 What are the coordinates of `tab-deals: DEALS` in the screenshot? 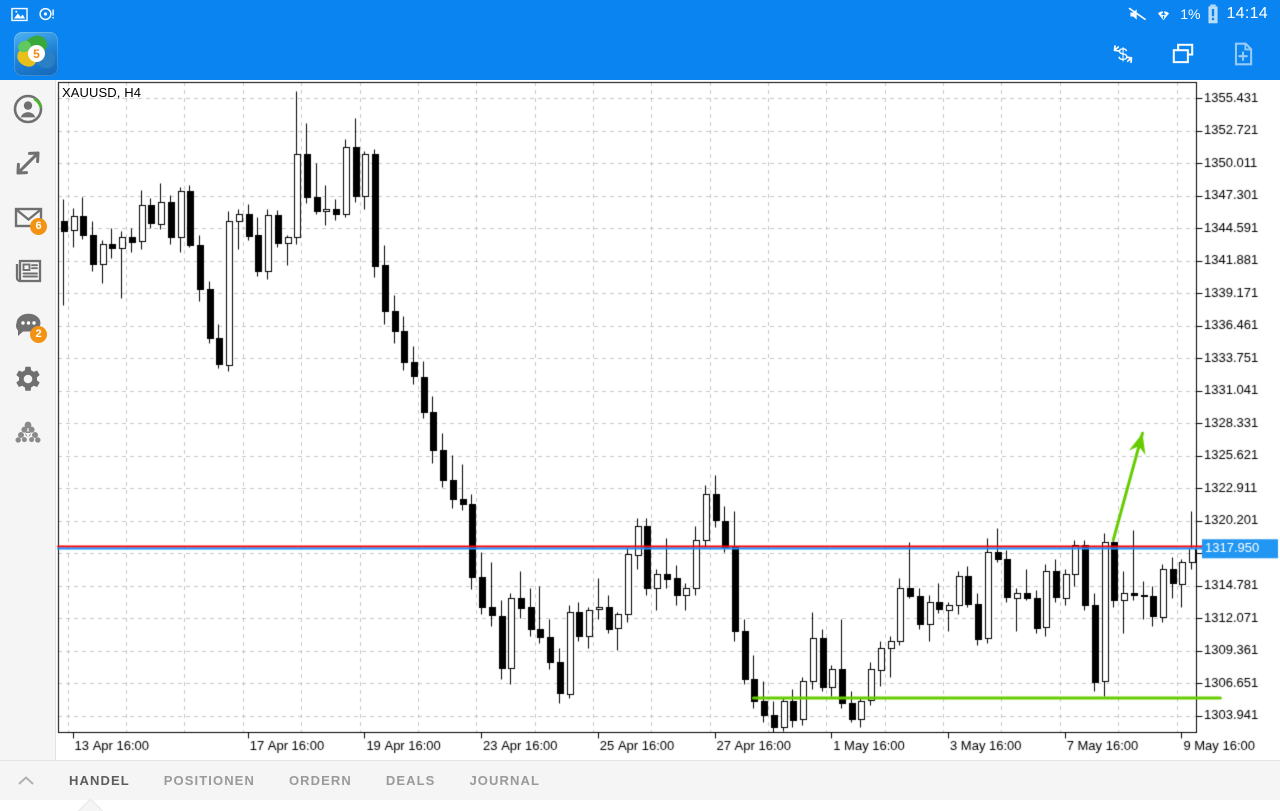 It's located at (410, 780).